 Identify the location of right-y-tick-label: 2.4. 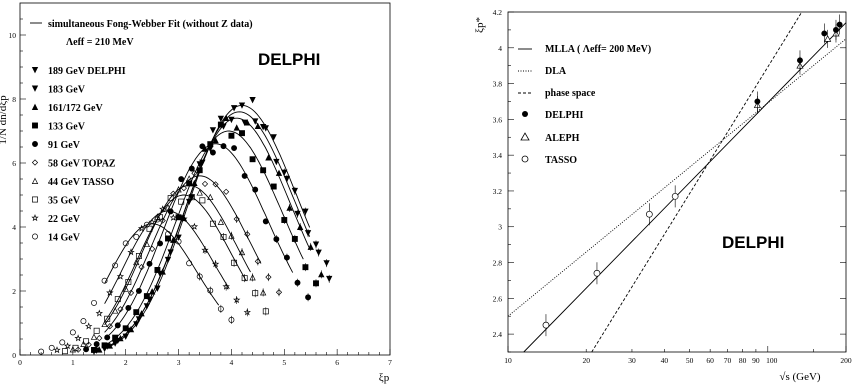
(498, 334).